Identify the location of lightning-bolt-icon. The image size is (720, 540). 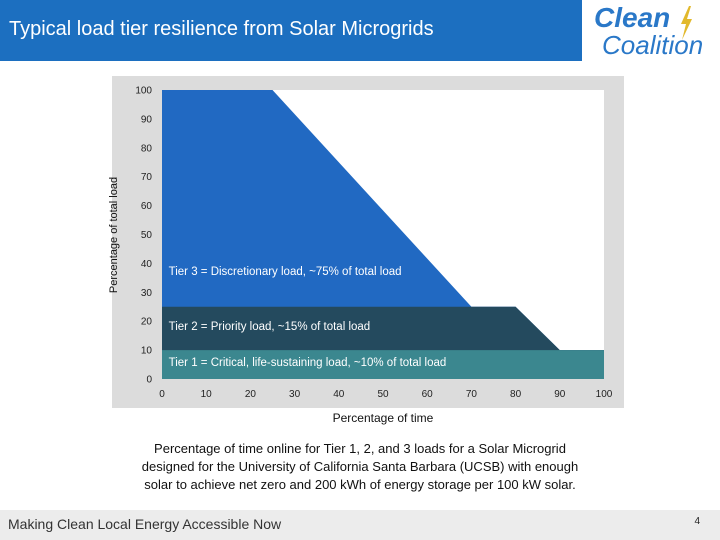
(686, 23).